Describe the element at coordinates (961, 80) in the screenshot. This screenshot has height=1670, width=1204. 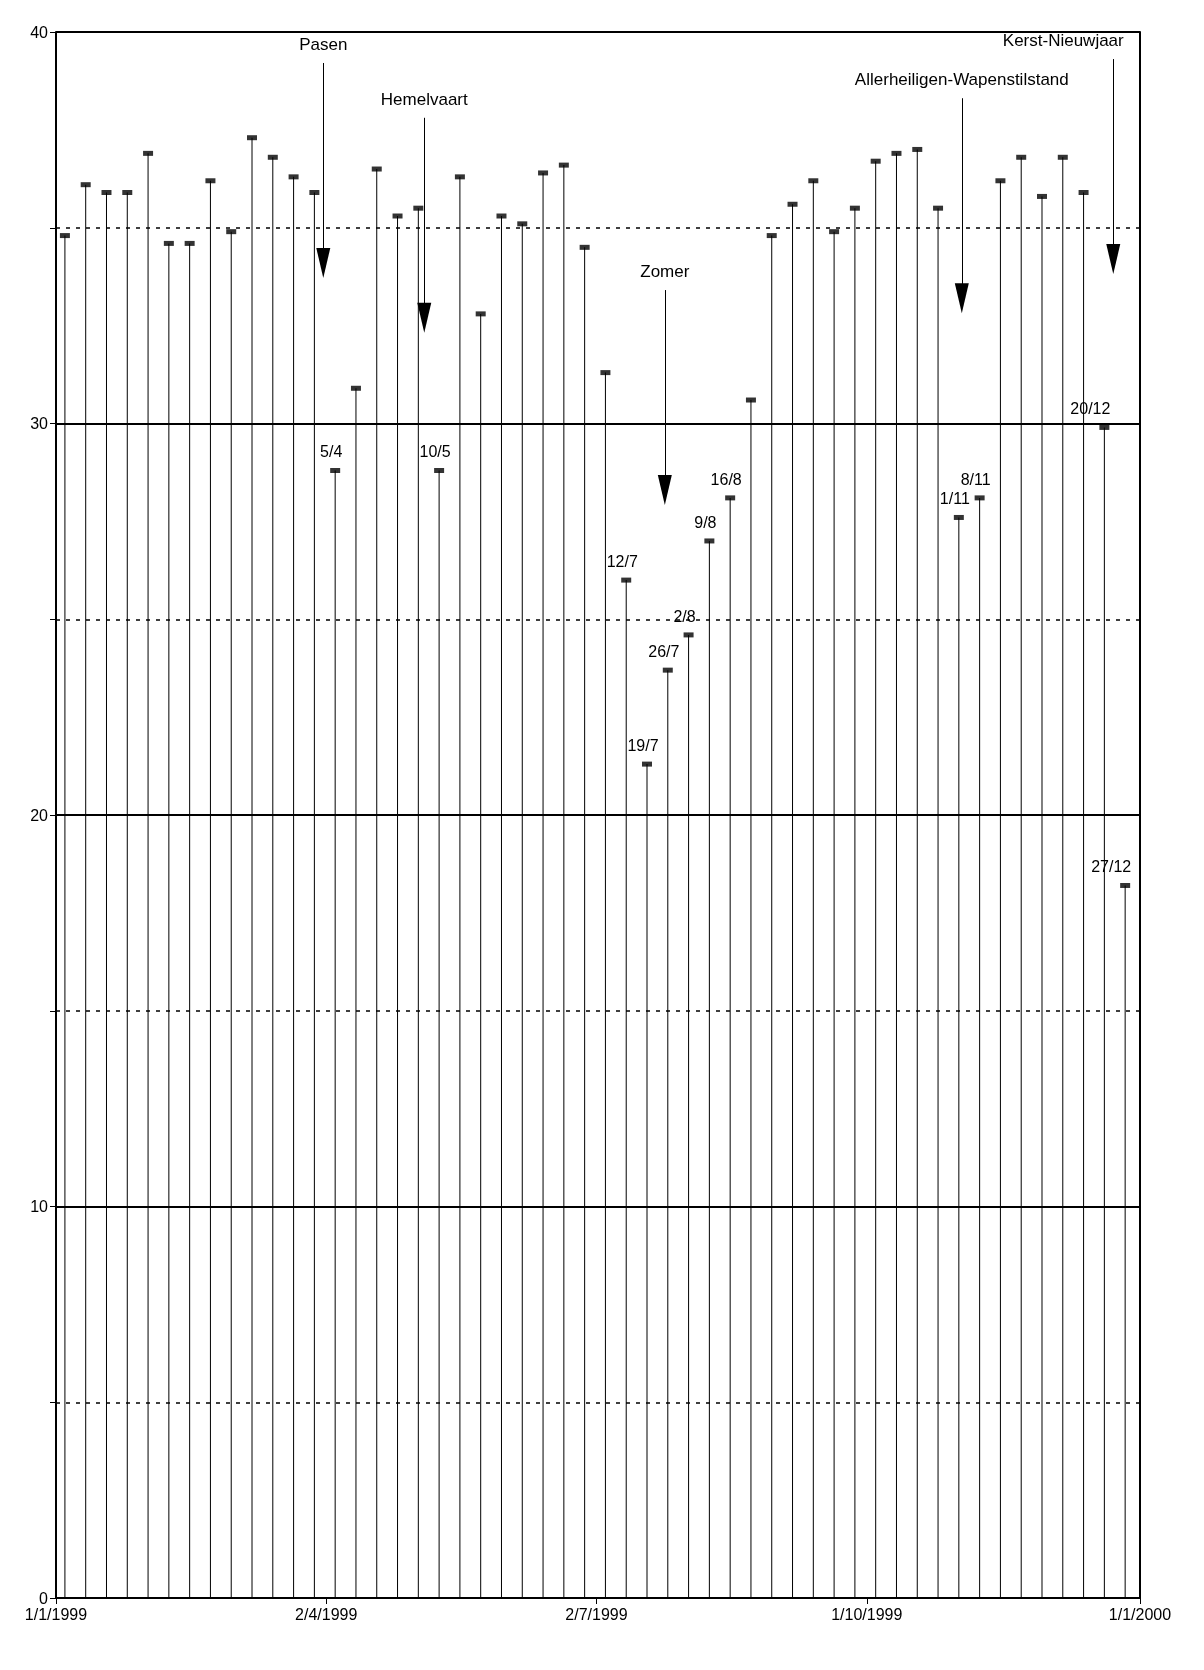
I see `annotation: Allerheiligen-Wapenstilstand` at that location.